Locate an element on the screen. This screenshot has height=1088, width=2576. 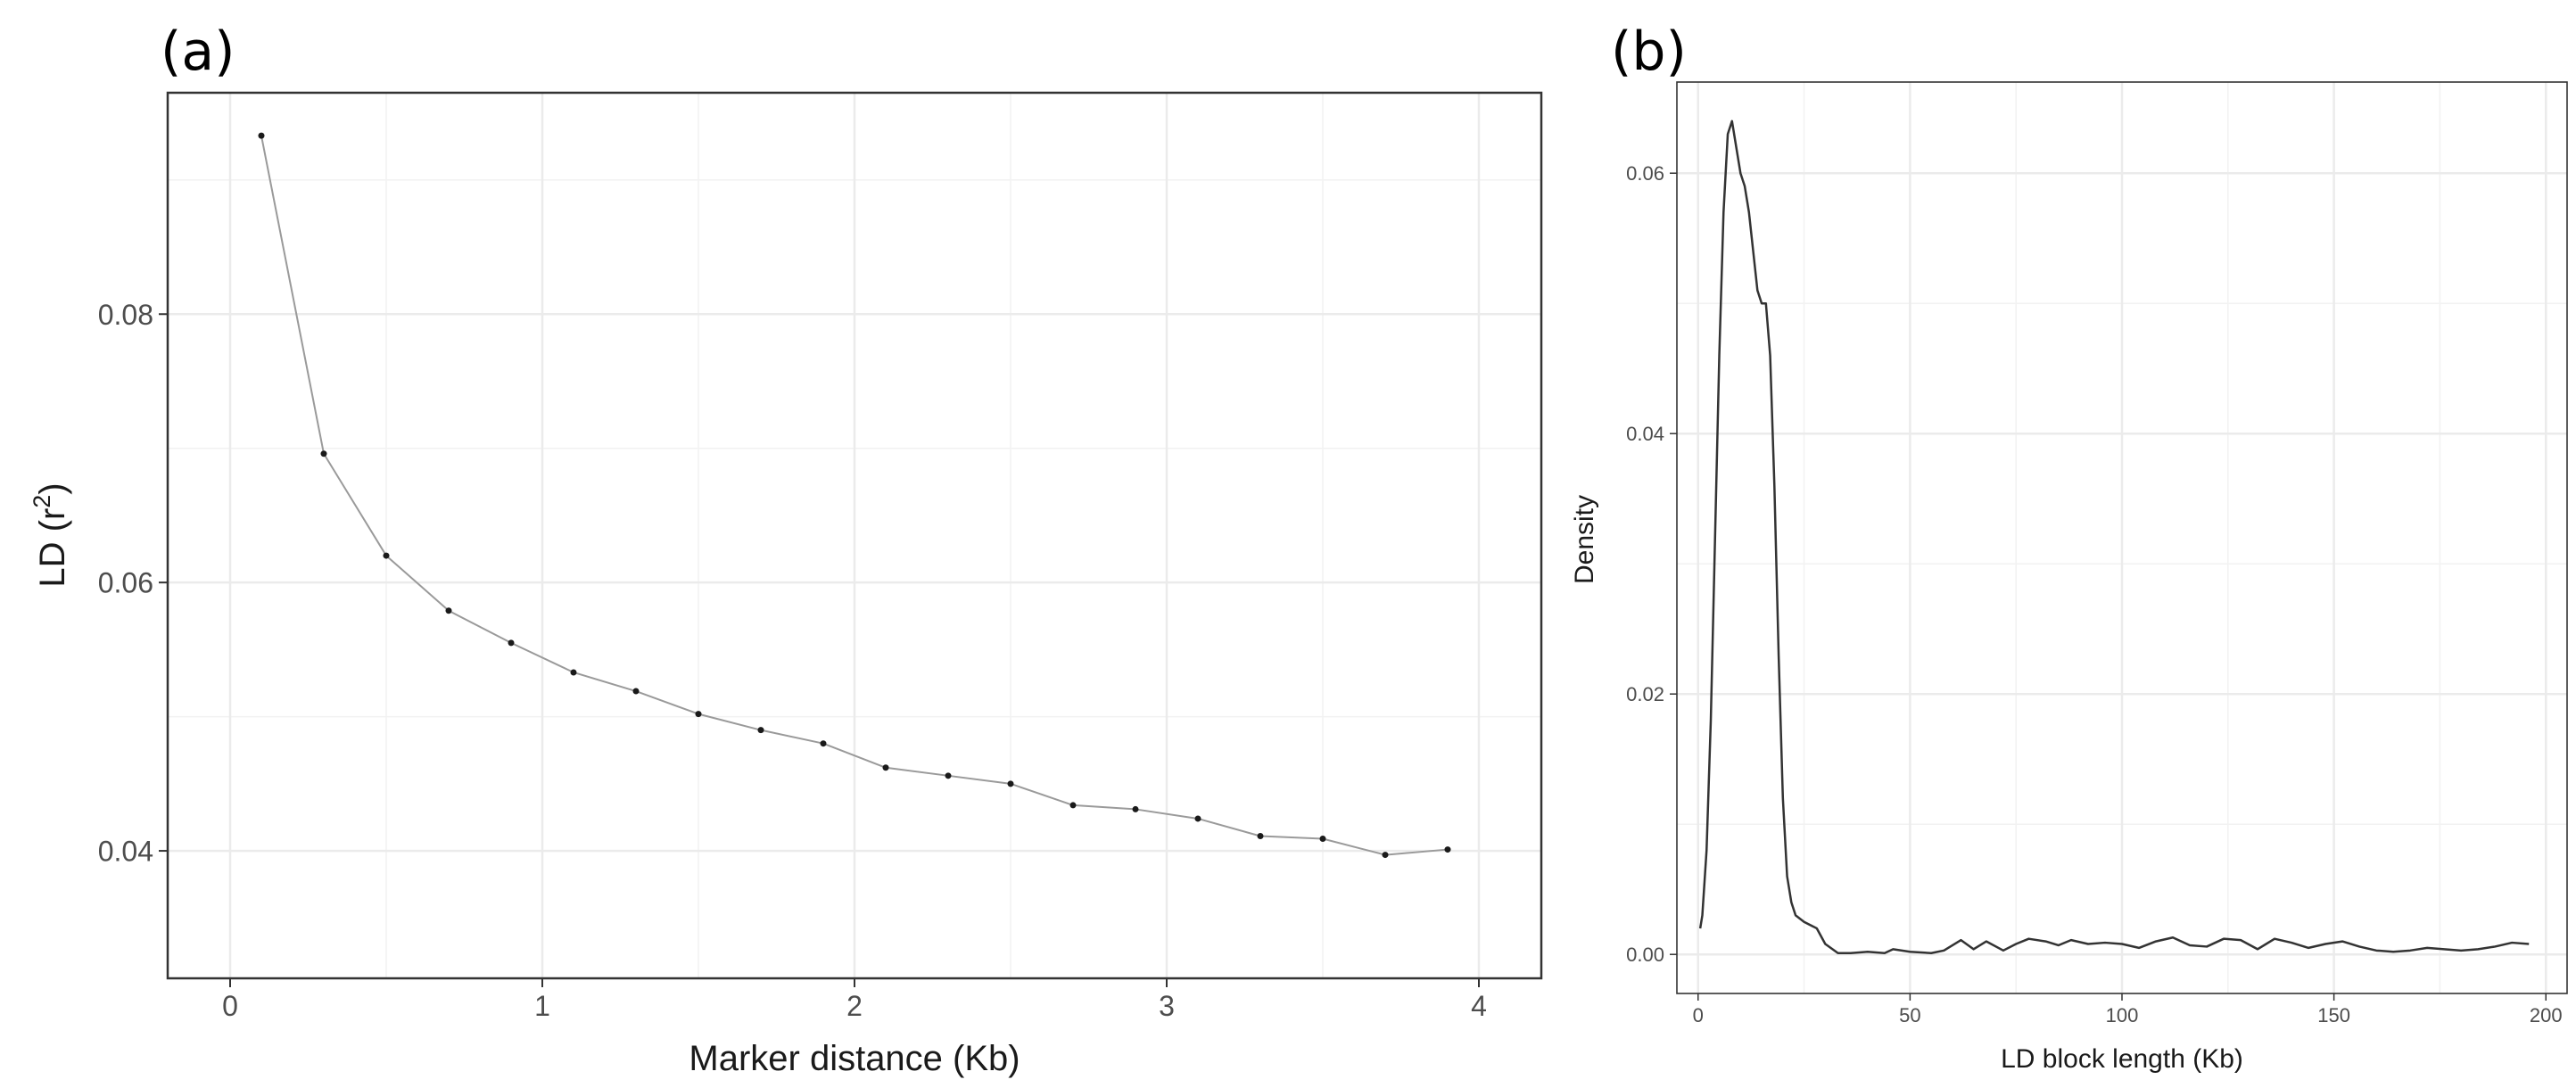
y-tick-label: 0.02 is located at coordinates (1645, 694).